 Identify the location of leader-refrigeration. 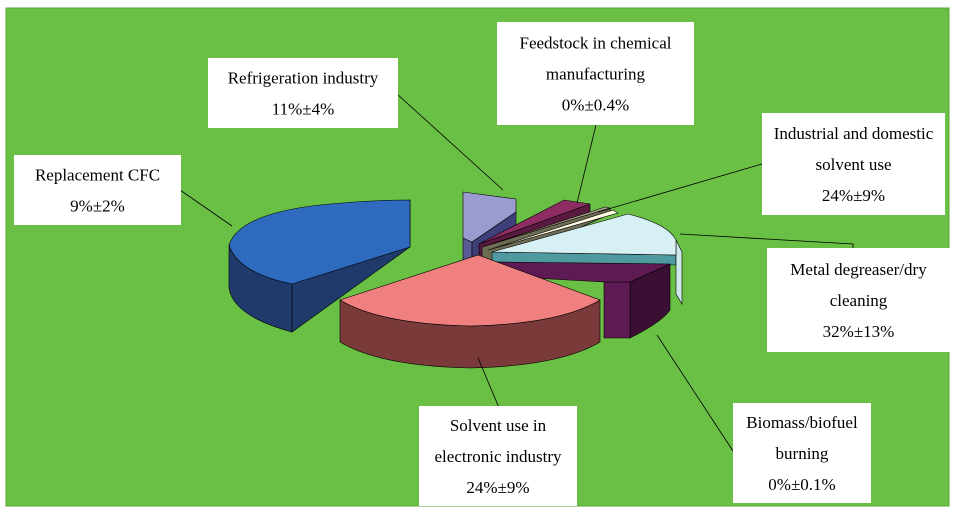
(450, 142).